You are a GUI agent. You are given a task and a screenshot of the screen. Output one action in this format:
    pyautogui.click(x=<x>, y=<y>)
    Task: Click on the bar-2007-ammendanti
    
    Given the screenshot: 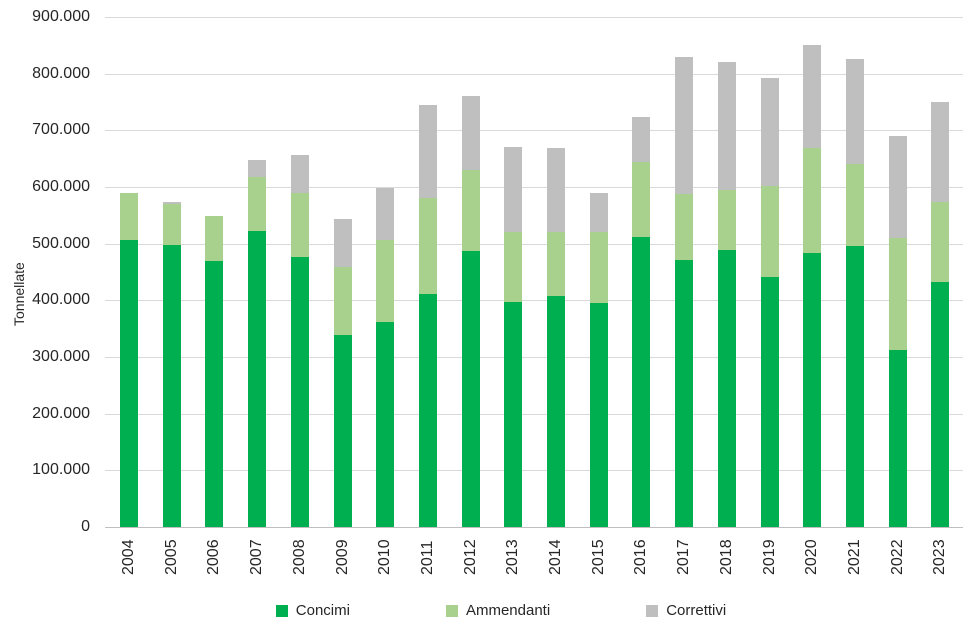 What is the action you would take?
    pyautogui.click(x=257, y=204)
    